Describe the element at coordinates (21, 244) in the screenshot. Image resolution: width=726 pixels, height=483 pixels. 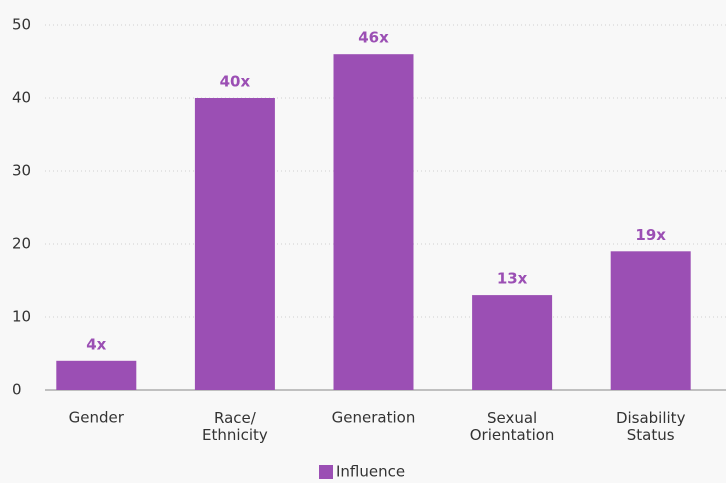
I see `y-tick-label: 20` at that location.